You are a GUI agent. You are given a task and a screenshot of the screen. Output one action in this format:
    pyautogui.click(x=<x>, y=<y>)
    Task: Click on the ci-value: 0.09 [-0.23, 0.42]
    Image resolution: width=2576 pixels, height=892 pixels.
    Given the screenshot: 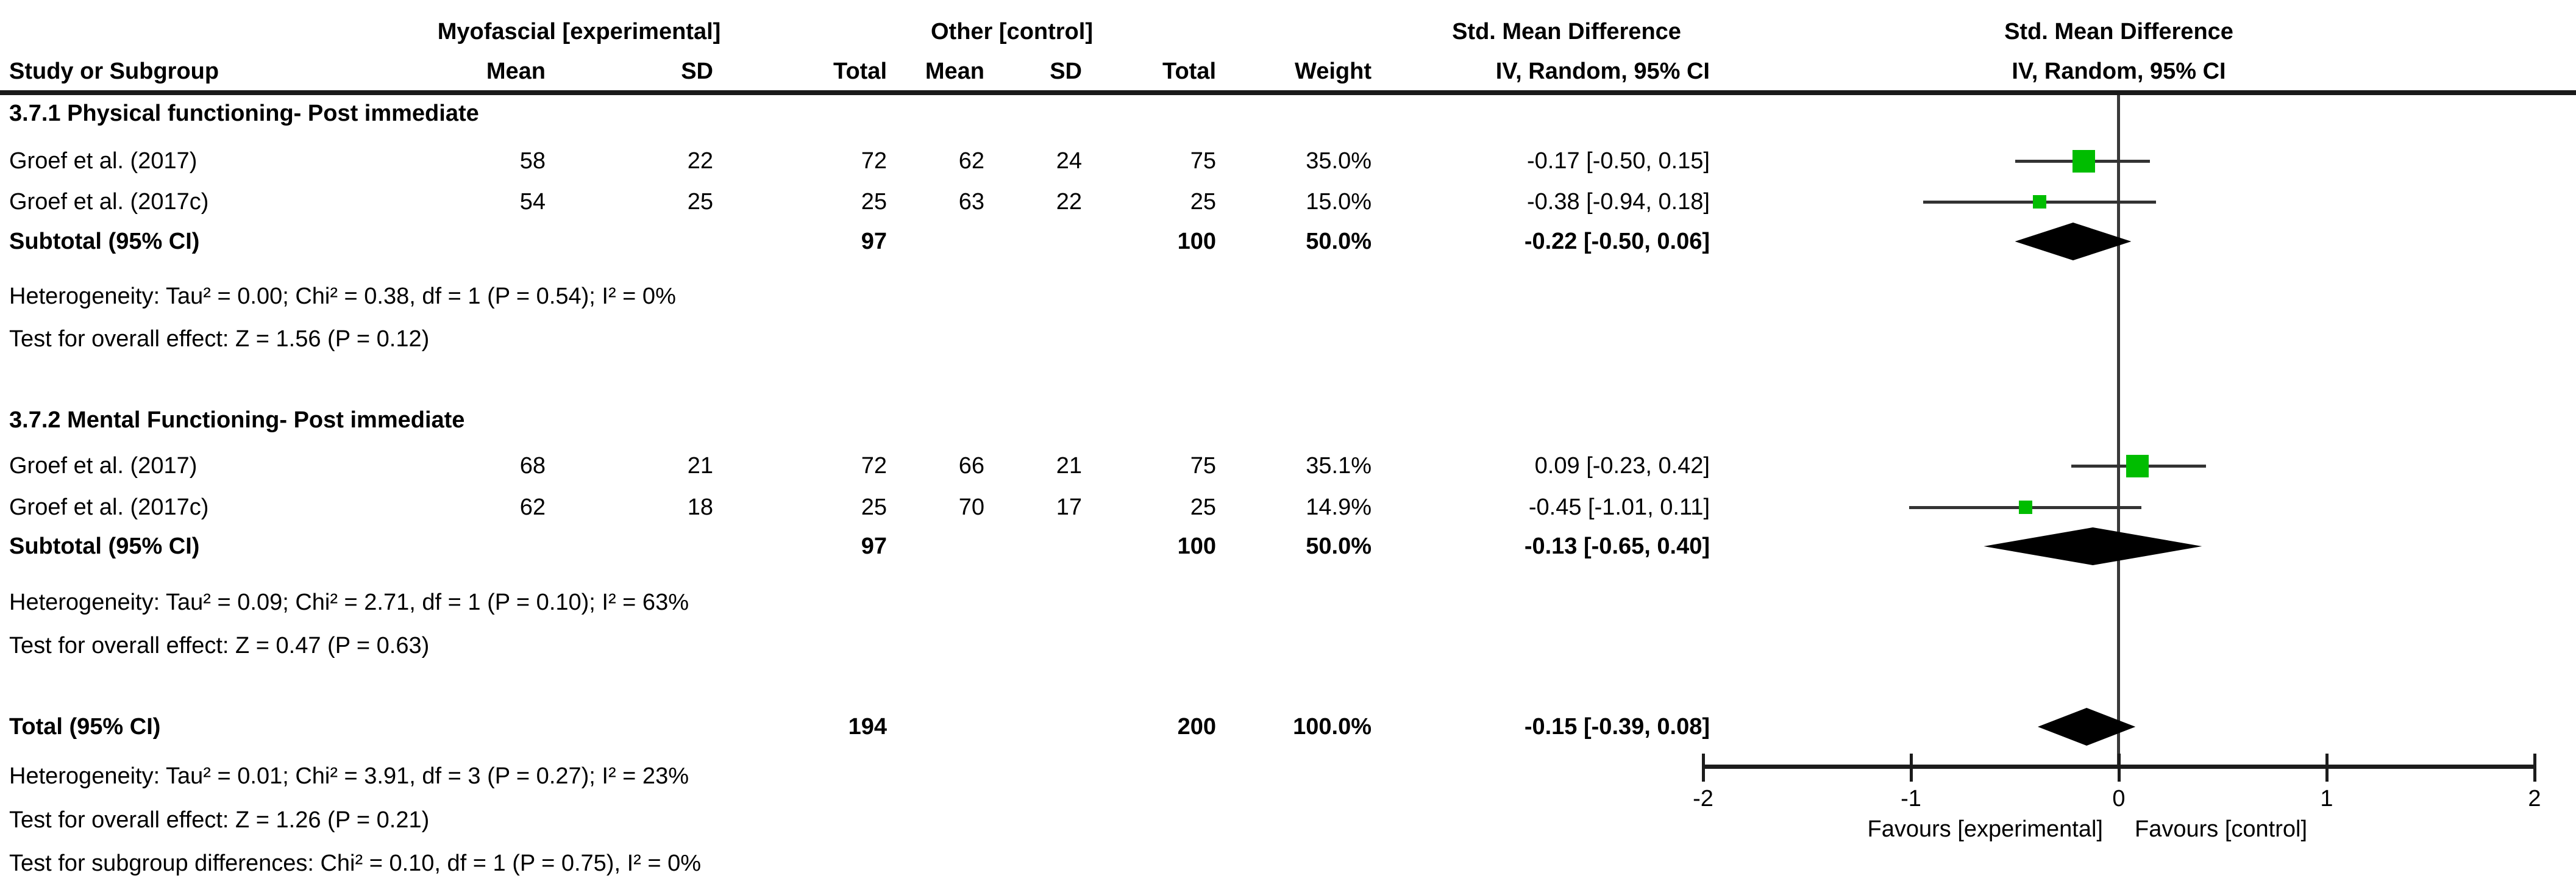 What is the action you would take?
    pyautogui.click(x=1622, y=466)
    